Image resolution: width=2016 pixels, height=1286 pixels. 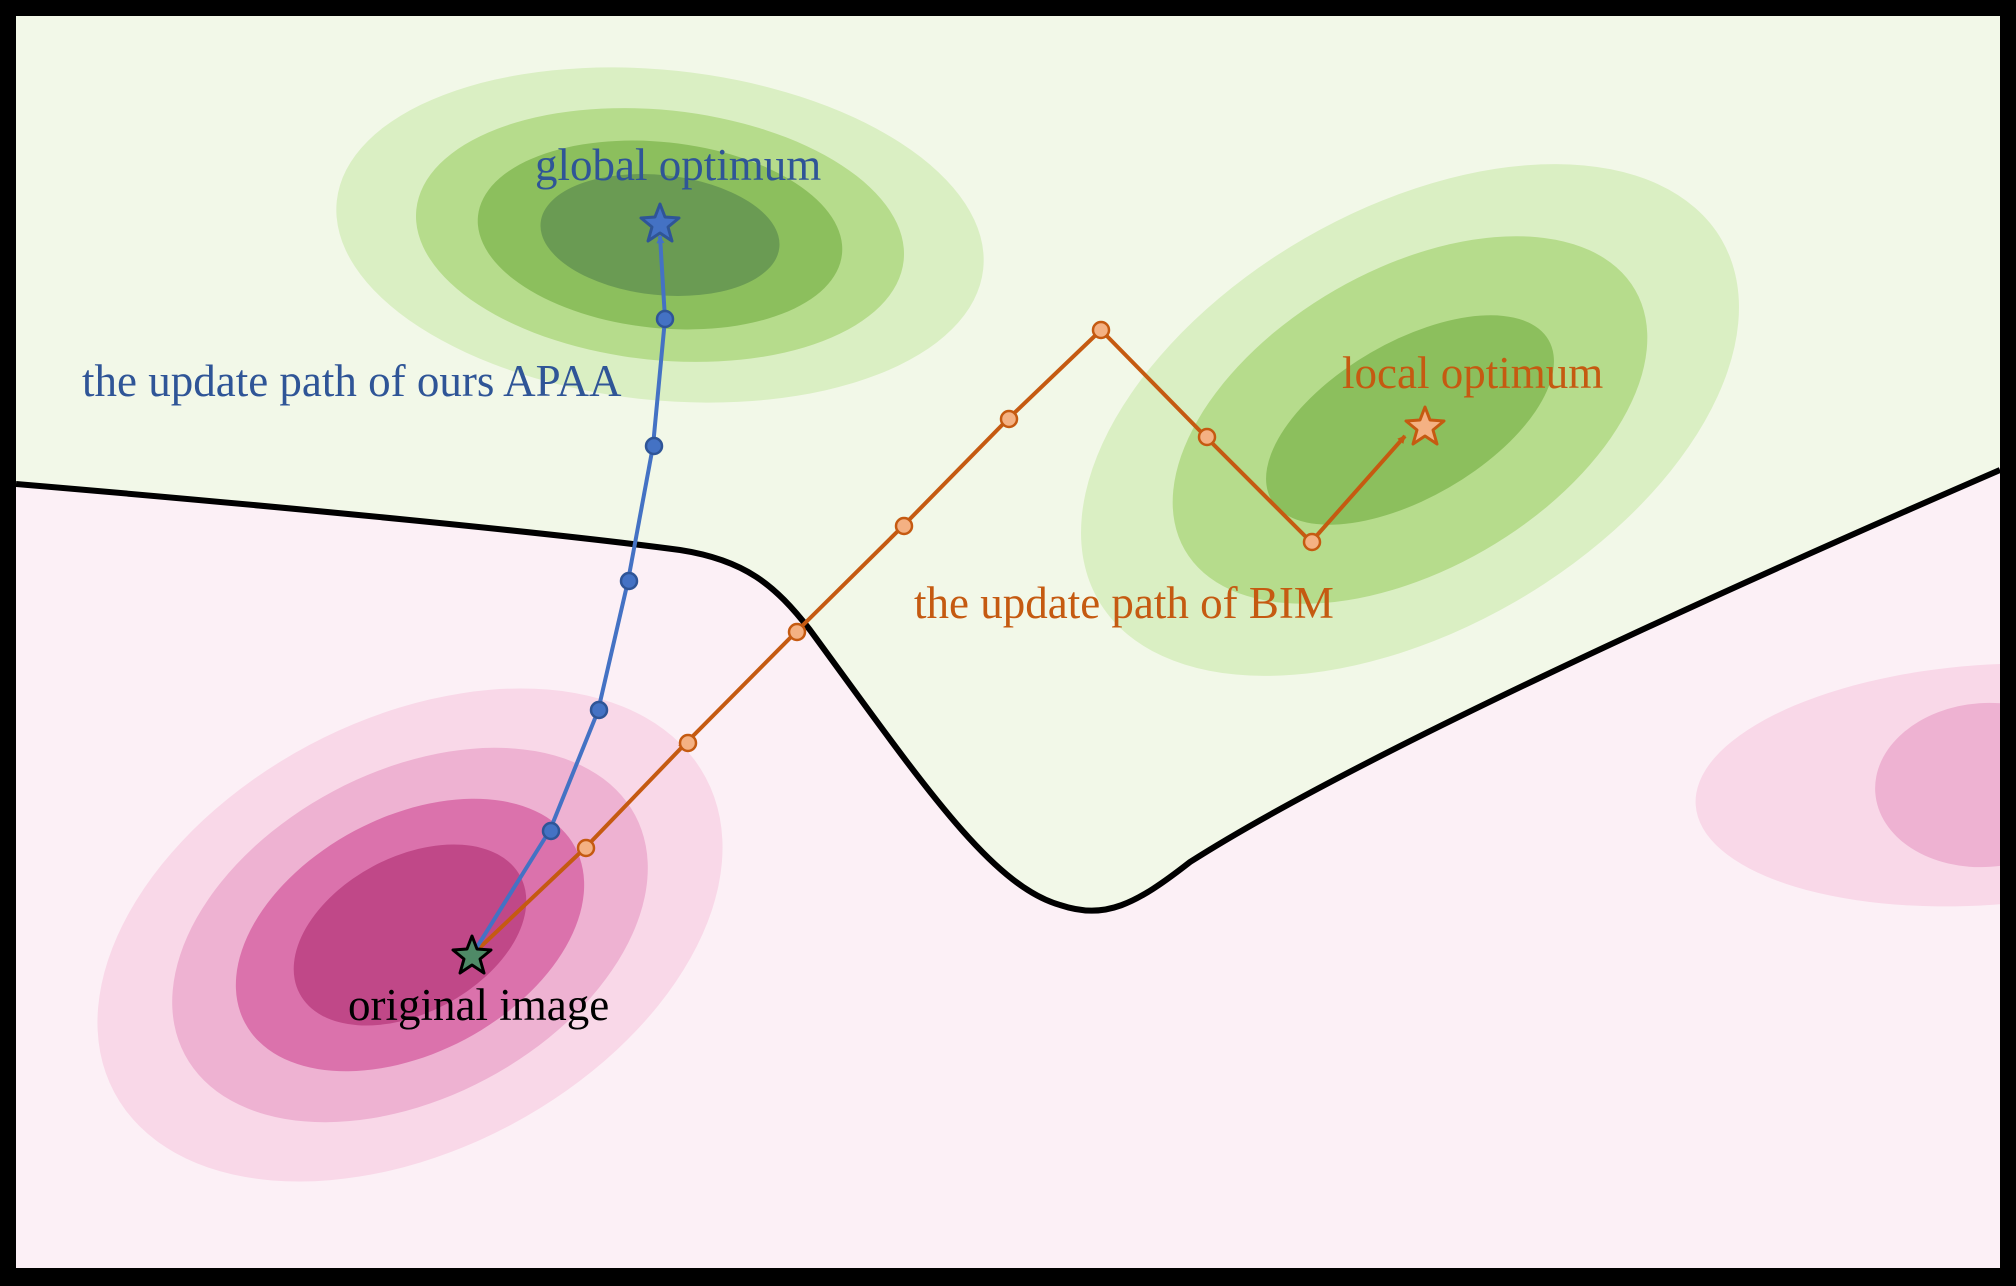 I want to click on apaa-update-path, so click(x=569, y=596).